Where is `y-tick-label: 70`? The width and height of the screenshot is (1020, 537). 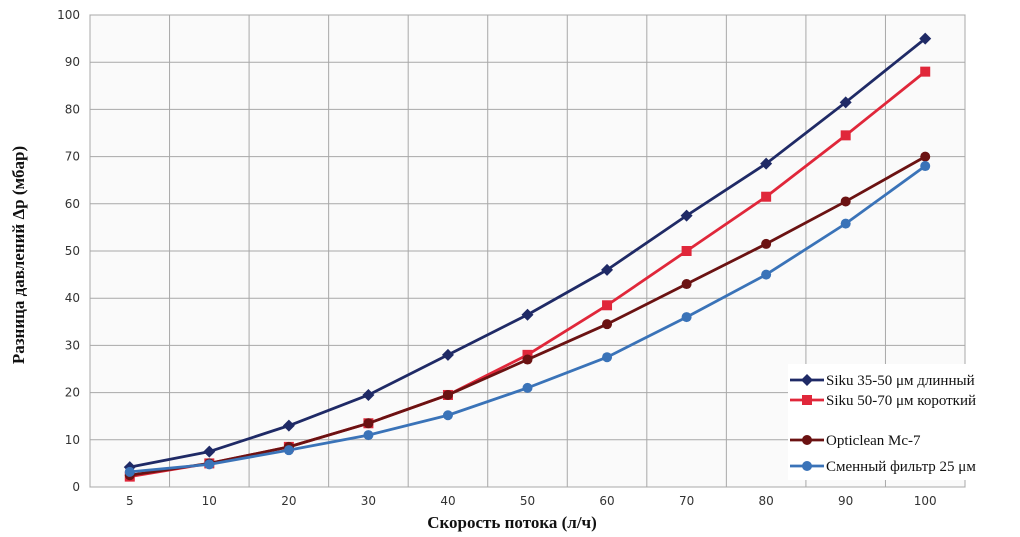 y-tick-label: 70 is located at coordinates (72, 157).